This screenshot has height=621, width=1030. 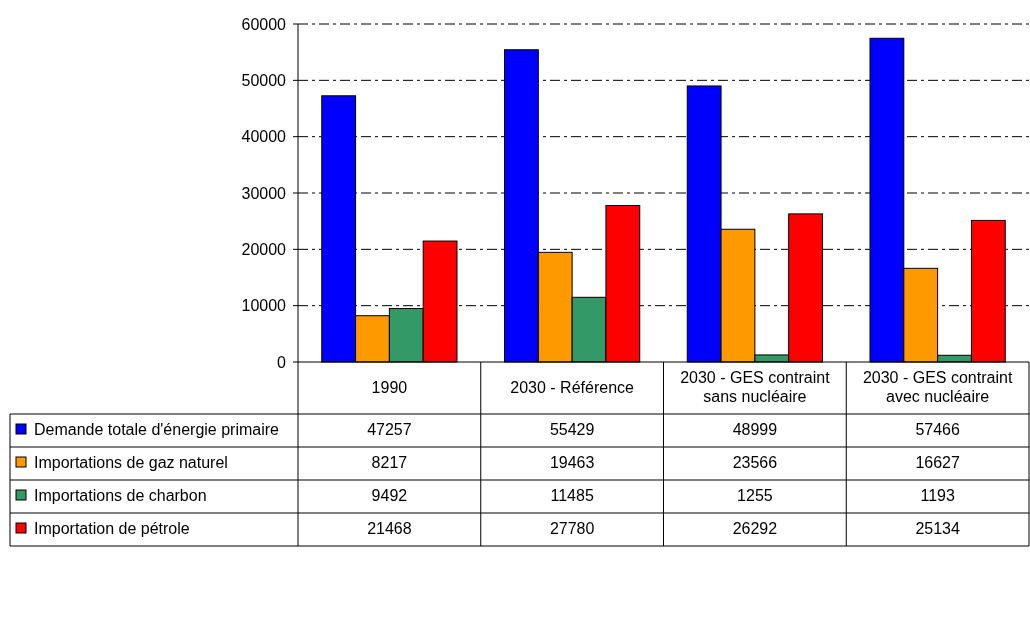 What do you see at coordinates (937, 529) in the screenshot?
I see `data-label: 25134` at bounding box center [937, 529].